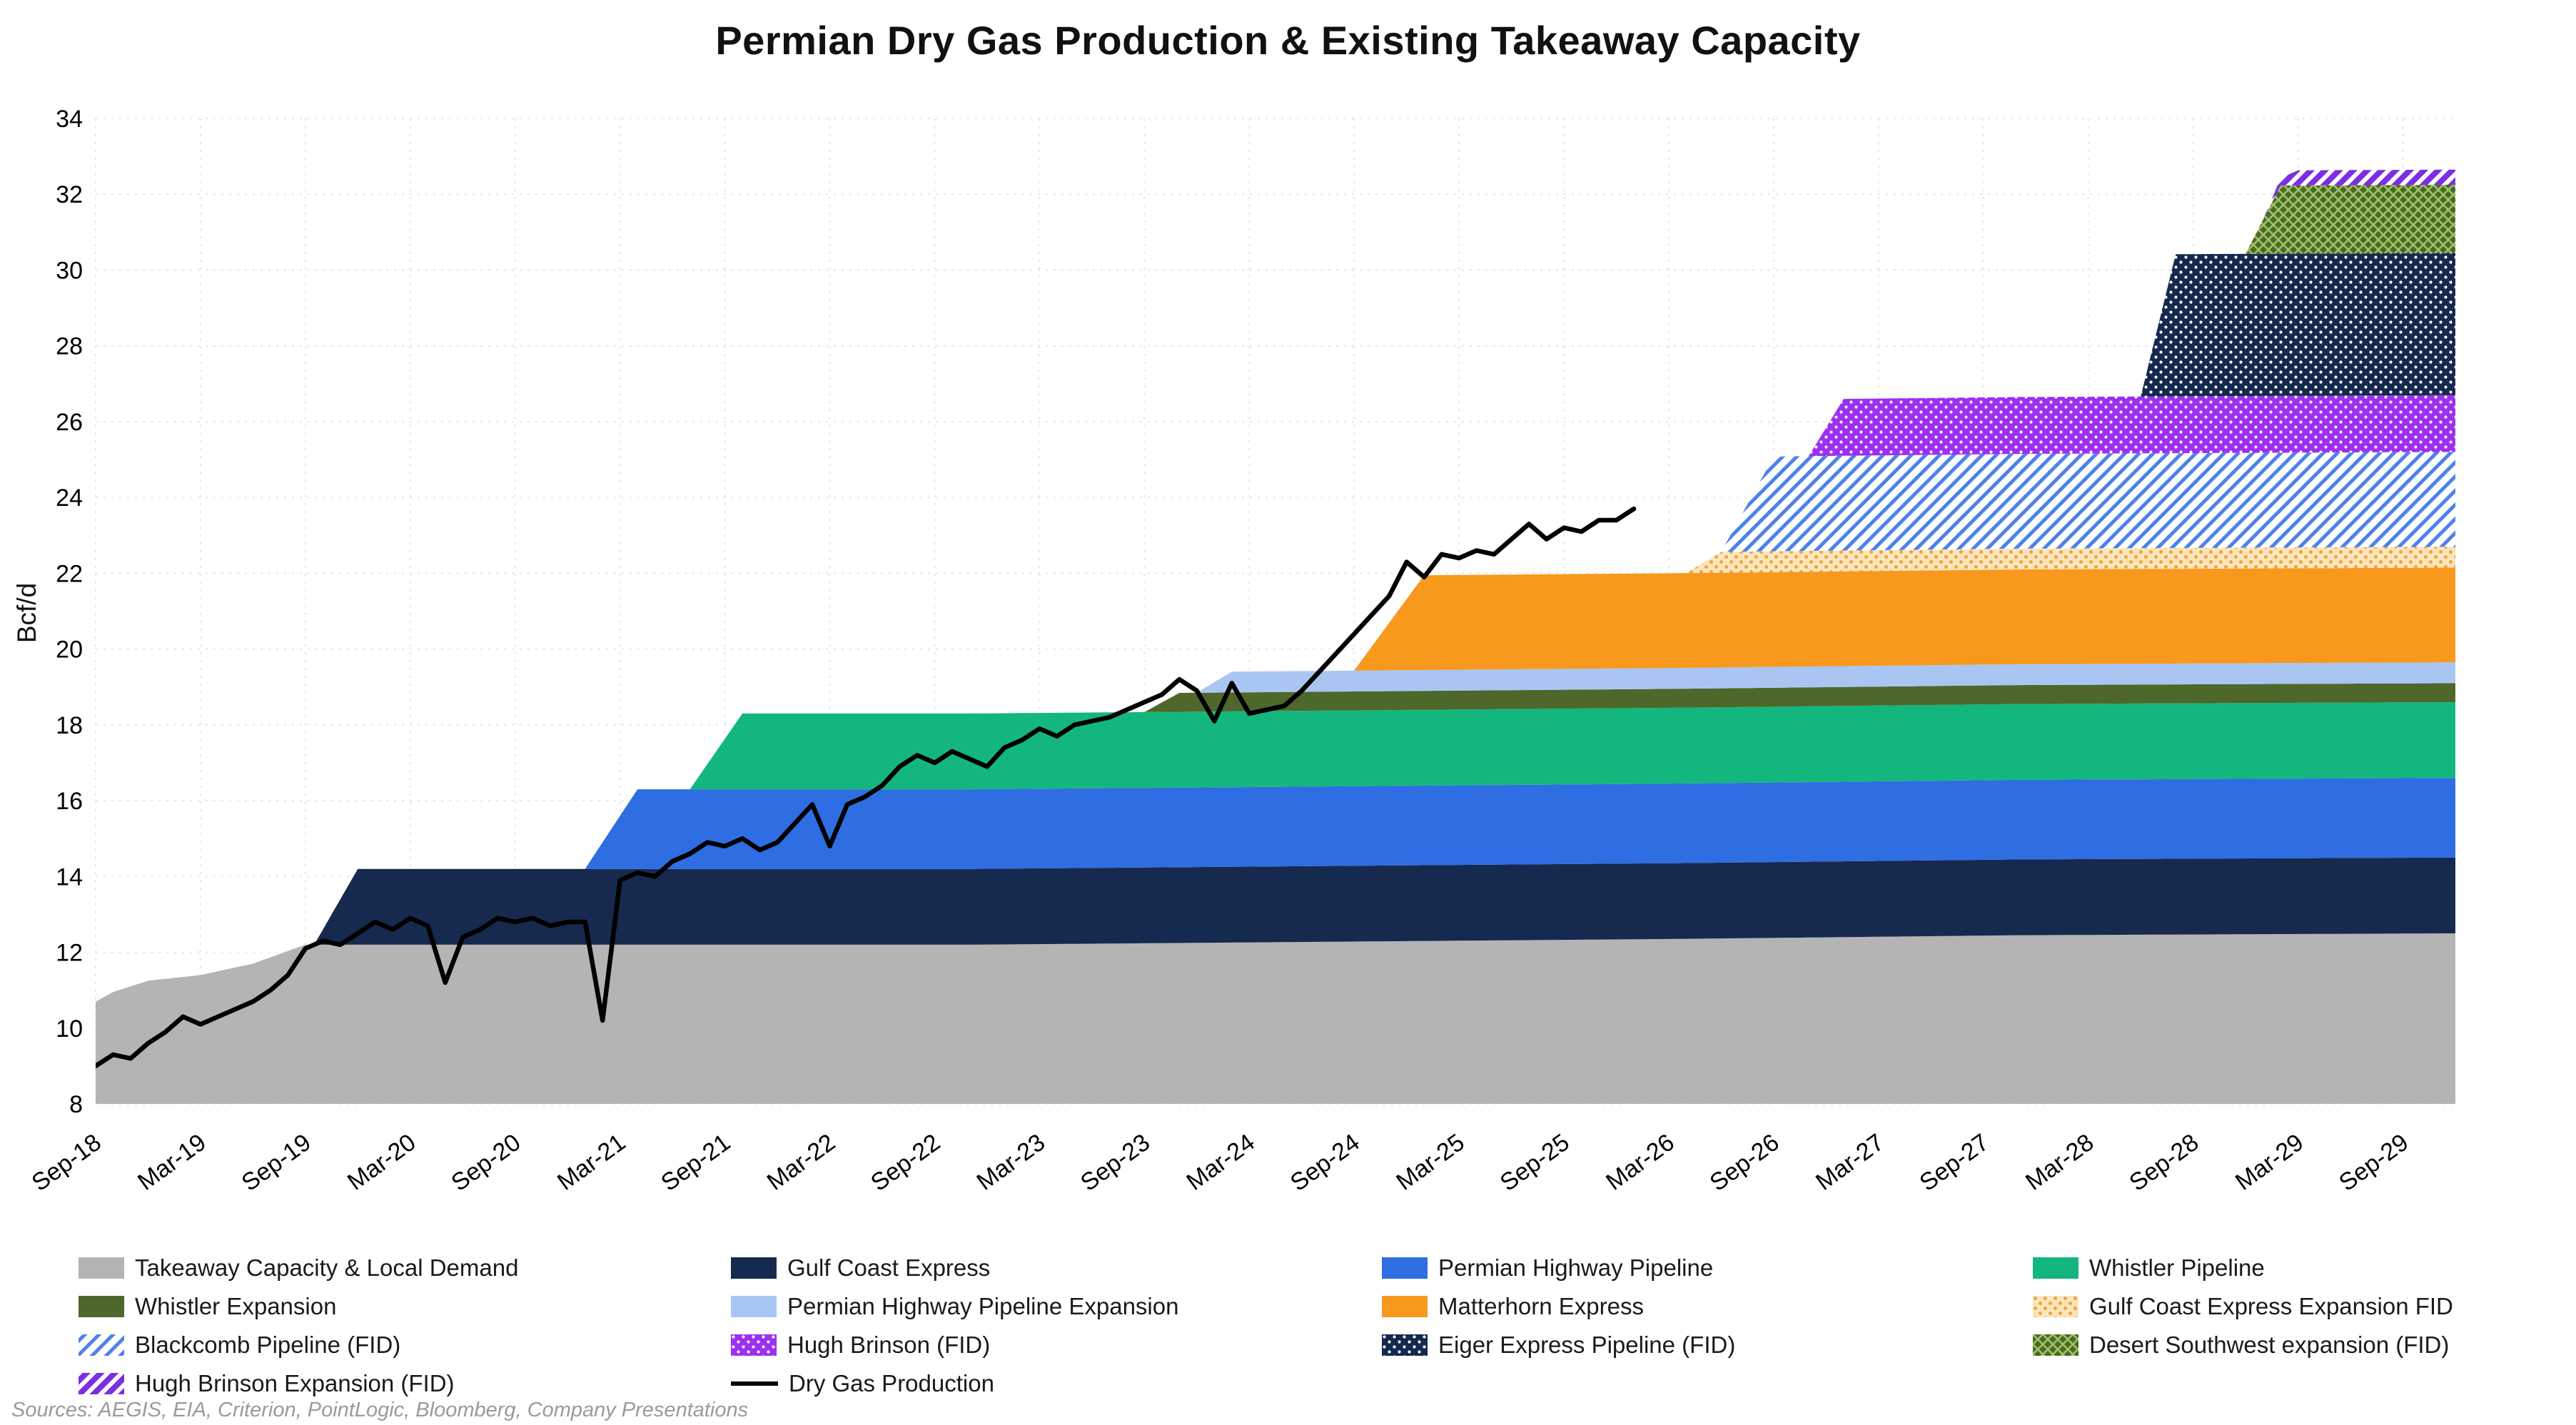  I want to click on legend-item: Blackcomb Pipeline (FID), so click(405, 1345).